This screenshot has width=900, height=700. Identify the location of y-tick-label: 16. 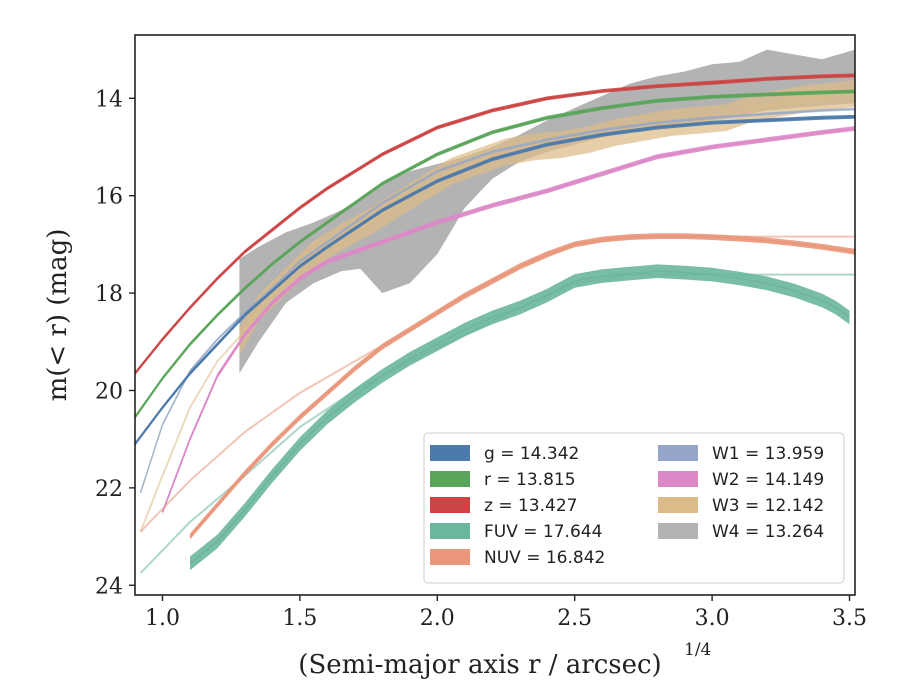
(109, 197).